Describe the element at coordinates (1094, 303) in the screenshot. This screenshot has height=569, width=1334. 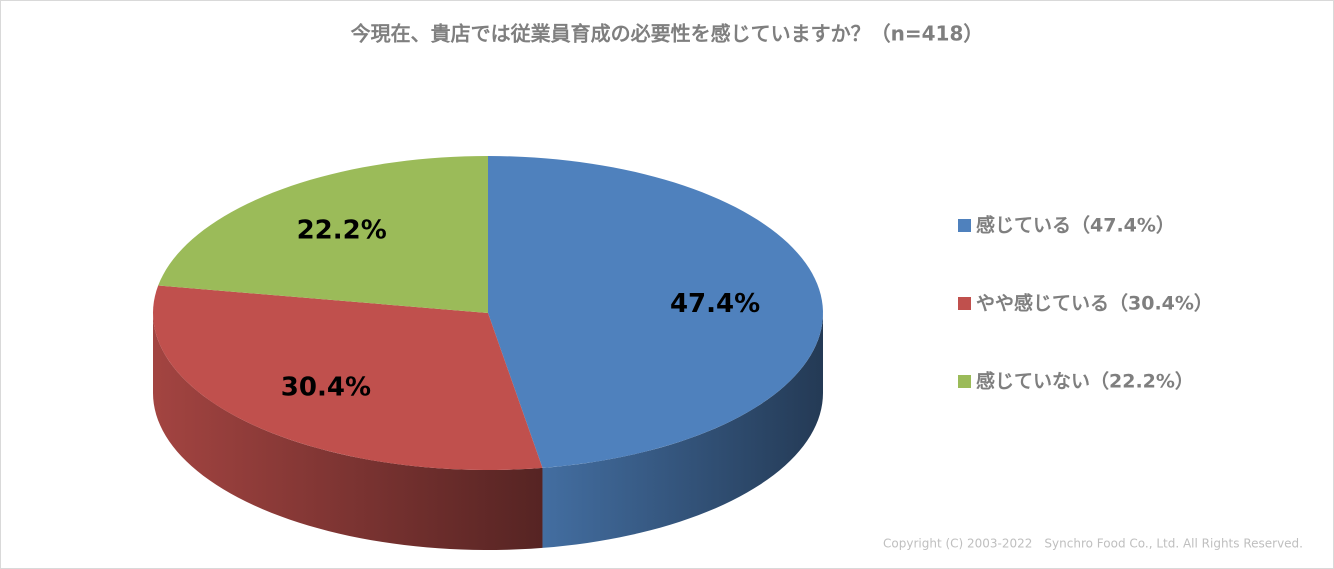
I see `legend-label: やや感じている（30.4%）` at that location.